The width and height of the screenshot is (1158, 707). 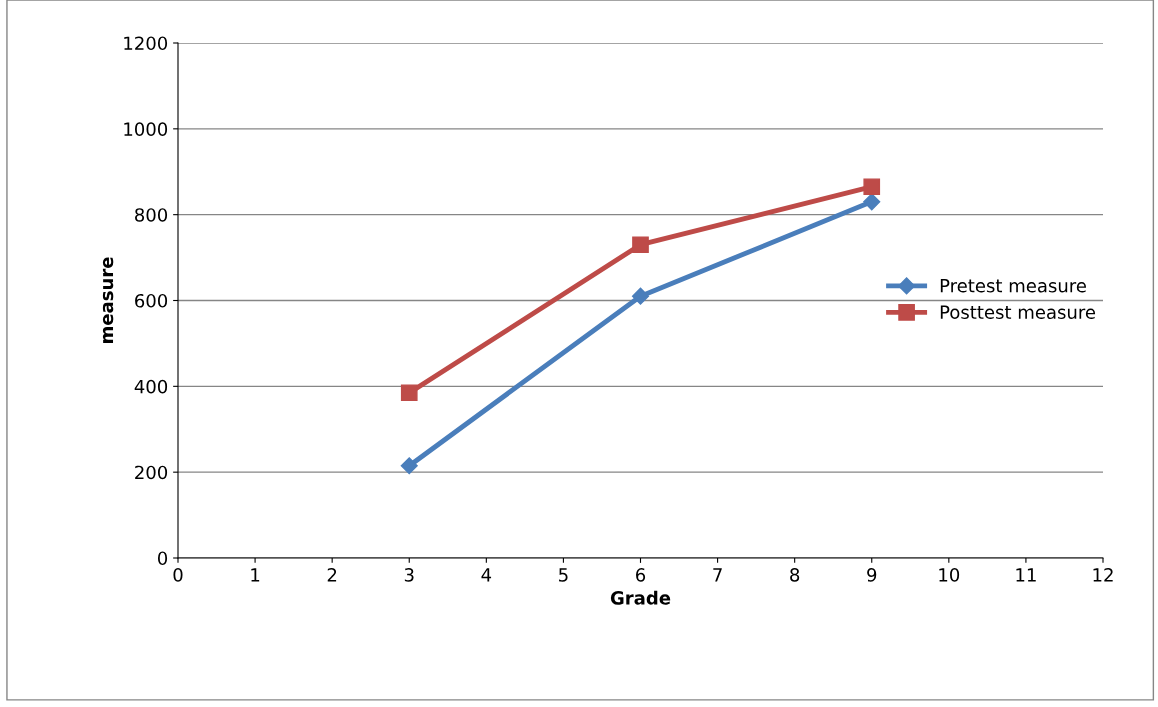 What do you see at coordinates (1013, 286) in the screenshot?
I see `legend-label: Pretest measure` at bounding box center [1013, 286].